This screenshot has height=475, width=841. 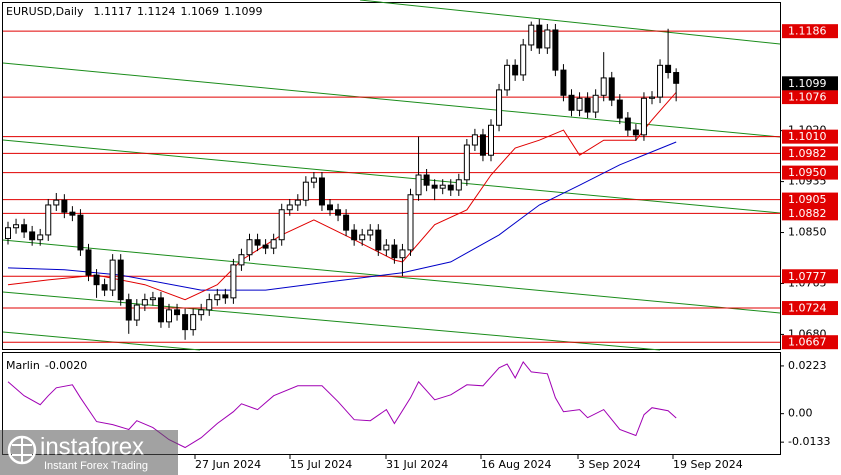 What do you see at coordinates (807, 308) in the screenshot?
I see `level-label: 1.0724` at bounding box center [807, 308].